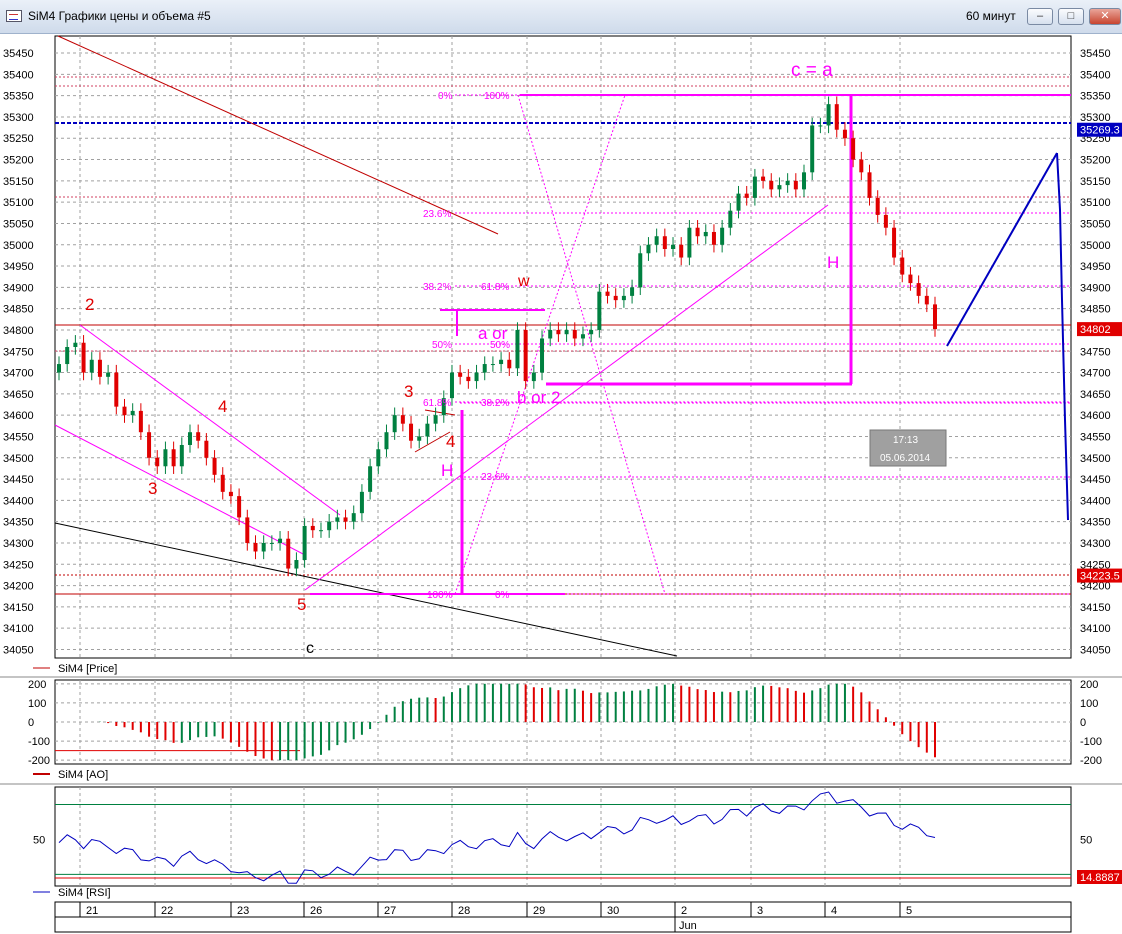 The width and height of the screenshot is (1122, 934). Describe the element at coordinates (119, 16) in the screenshot. I see `window-title: SiM4 Графики цены и объема #5` at that location.